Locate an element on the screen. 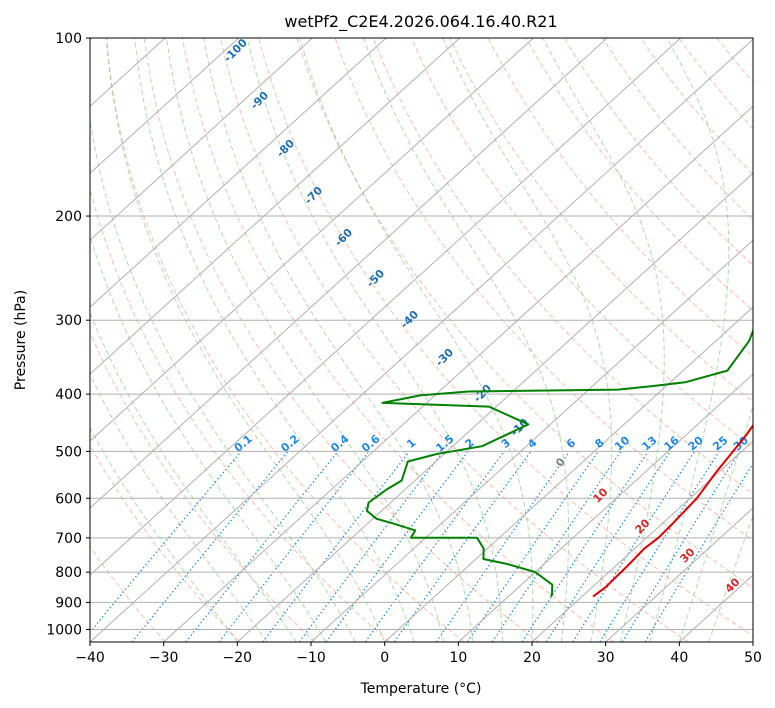 This screenshot has width=775, height=708. mixing-ratio-label: 13 is located at coordinates (649, 444).